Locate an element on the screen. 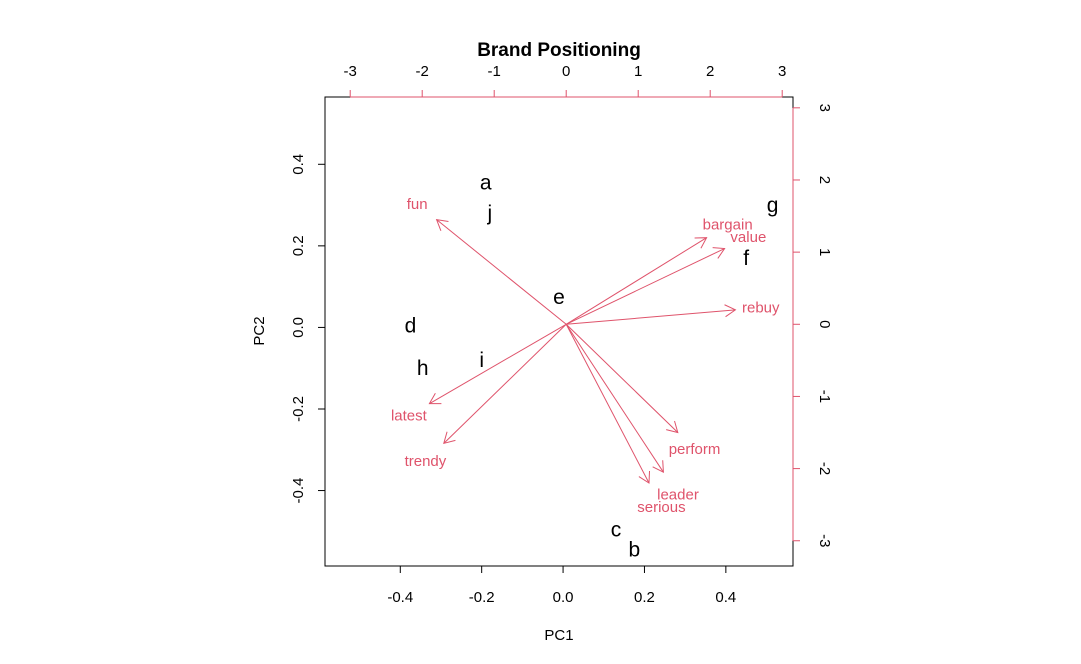 The width and height of the screenshot is (1081, 664). right-tick-label: 0 is located at coordinates (824, 324).